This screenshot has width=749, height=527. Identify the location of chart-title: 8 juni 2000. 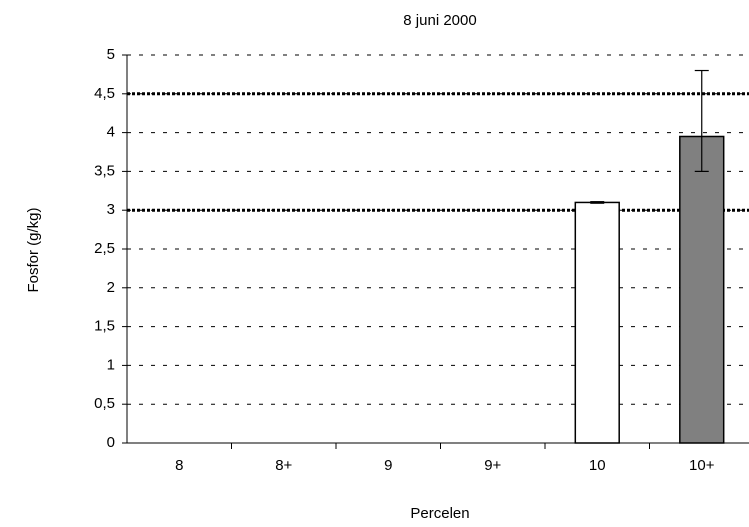
(439, 20).